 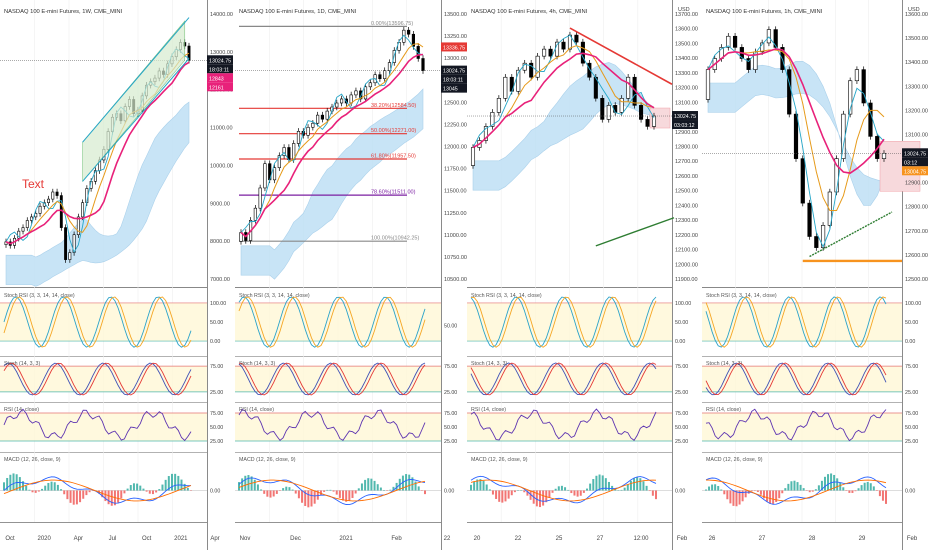 I want to click on price-axis-label: 12600.00, so click(x=686, y=177).